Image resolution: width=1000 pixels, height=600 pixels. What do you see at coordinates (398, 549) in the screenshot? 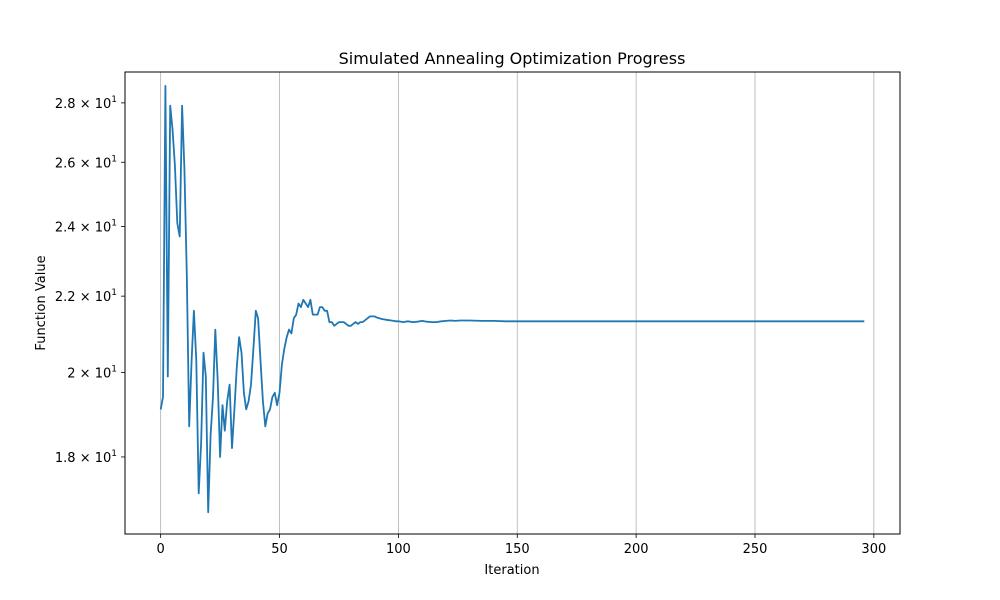
I see `x-tick-label-2: 100` at bounding box center [398, 549].